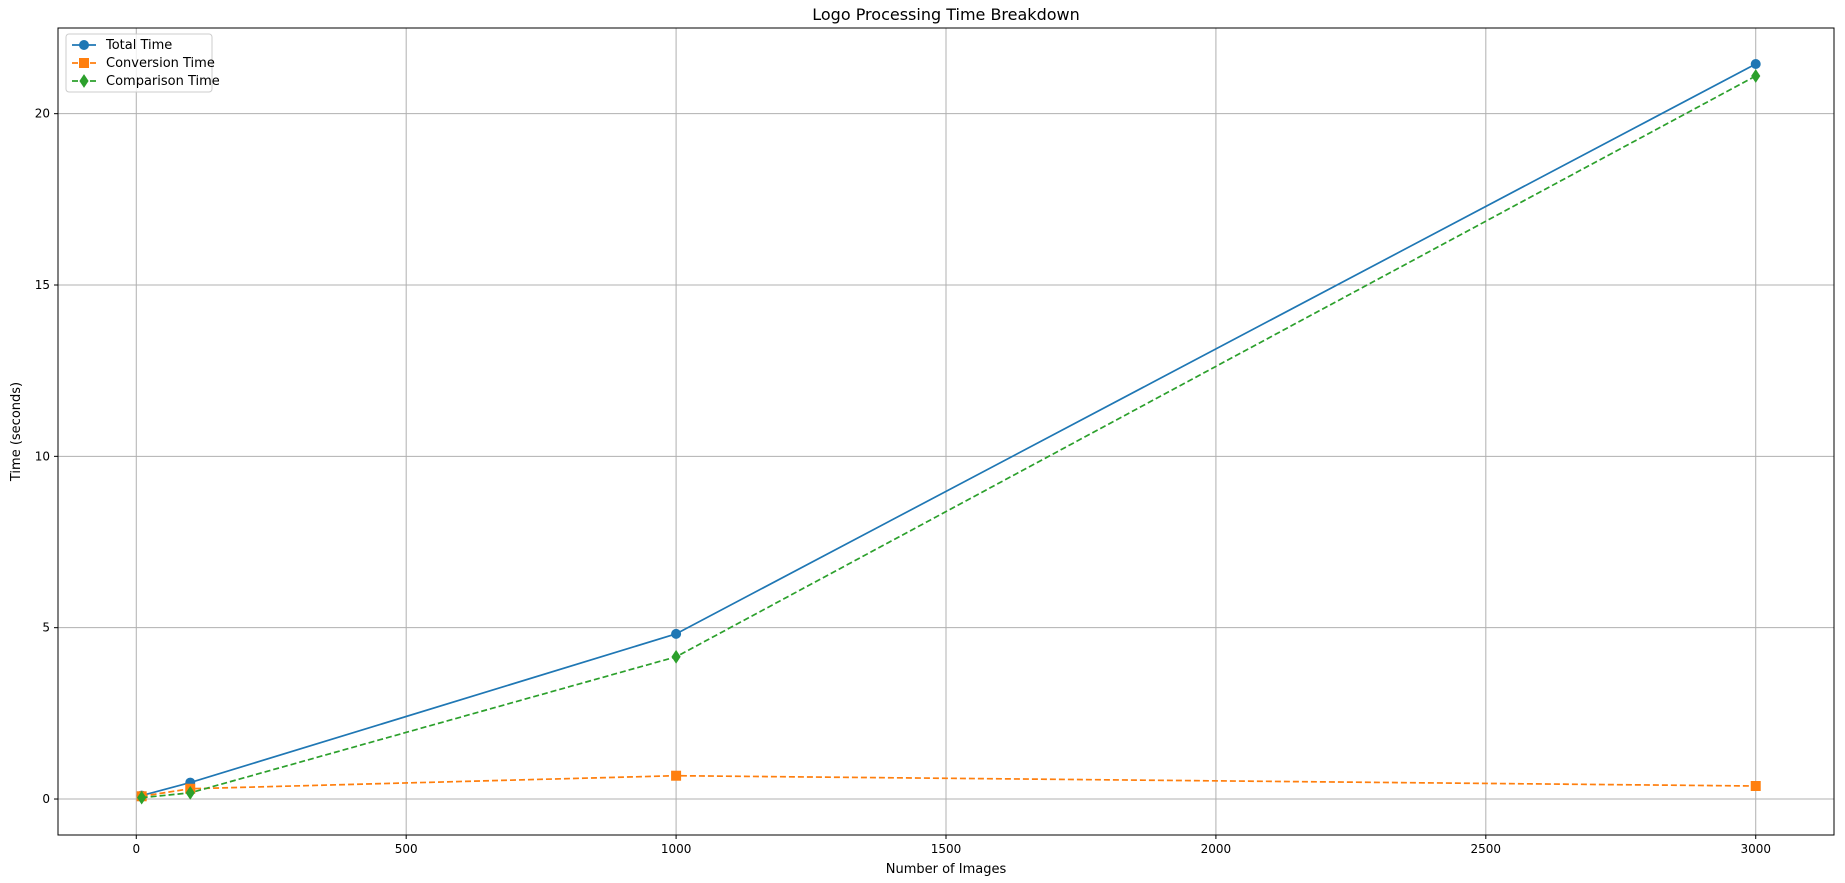  What do you see at coordinates (136, 849) in the screenshot?
I see `x-tick-label: 0` at bounding box center [136, 849].